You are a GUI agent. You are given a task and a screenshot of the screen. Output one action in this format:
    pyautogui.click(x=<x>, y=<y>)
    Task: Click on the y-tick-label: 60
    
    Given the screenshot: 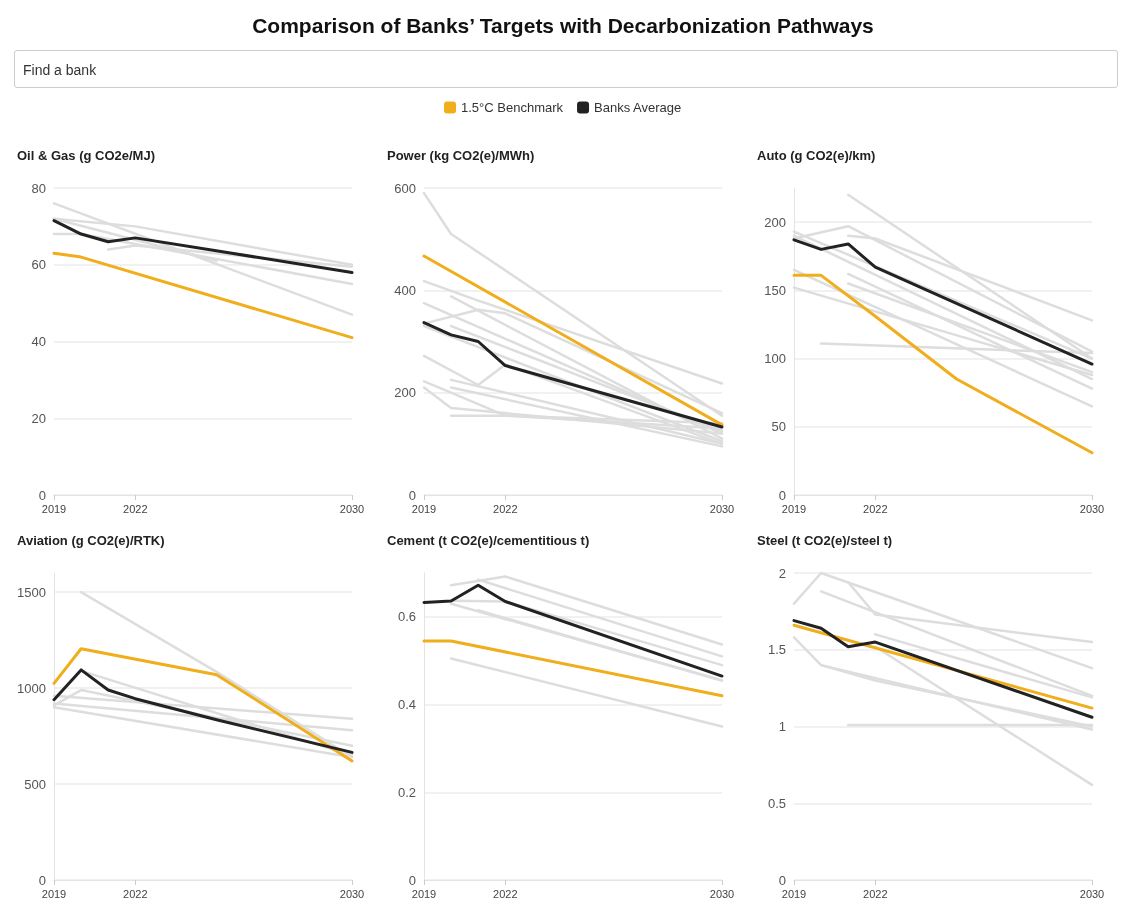 What is the action you would take?
    pyautogui.click(x=38, y=265)
    